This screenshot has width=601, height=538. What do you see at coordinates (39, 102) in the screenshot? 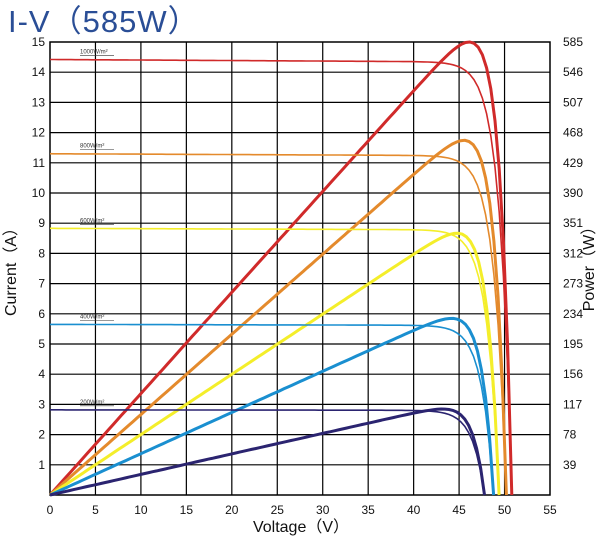
I see `y-left-tick-label: 13` at bounding box center [39, 102].